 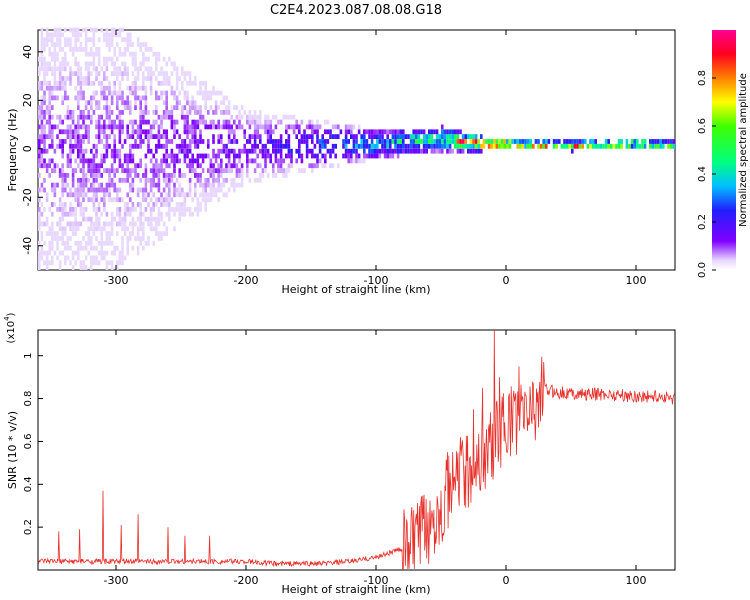 I want to click on y-tick-label: -40, so click(x=27, y=246).